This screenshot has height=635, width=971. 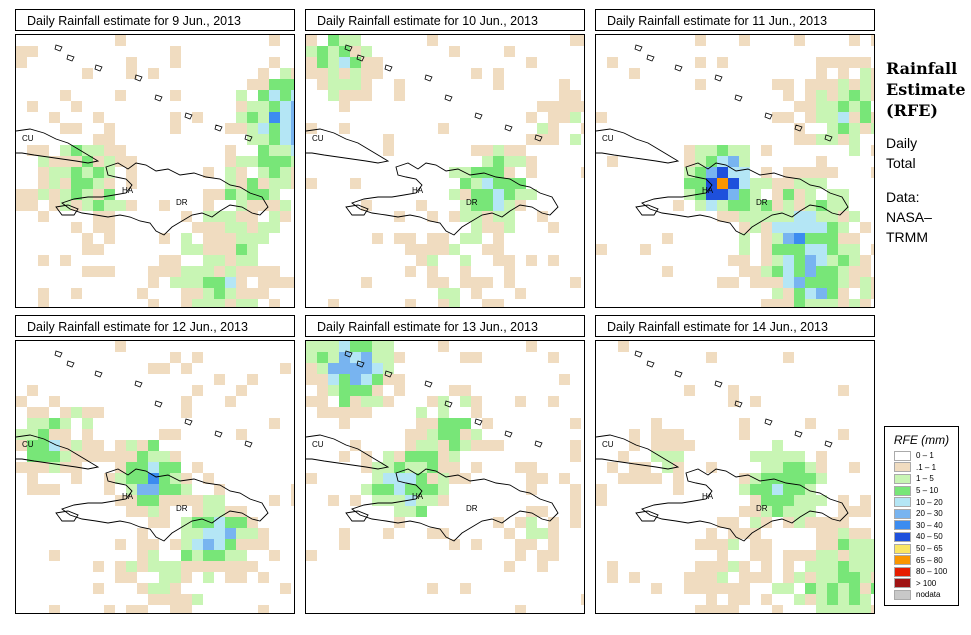 What do you see at coordinates (738, 98) in the screenshot?
I see `island-outline` at bounding box center [738, 98].